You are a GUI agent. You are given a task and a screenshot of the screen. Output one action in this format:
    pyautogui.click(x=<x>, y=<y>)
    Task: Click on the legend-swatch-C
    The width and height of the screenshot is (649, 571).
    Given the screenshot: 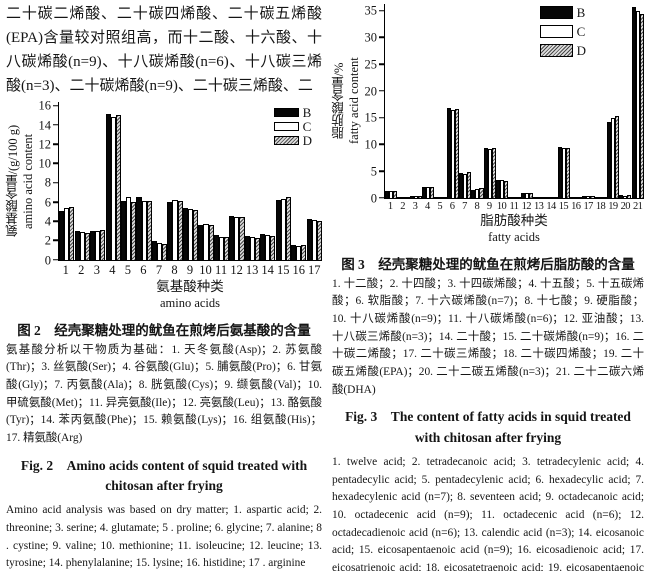 What is the action you would take?
    pyautogui.click(x=286, y=126)
    